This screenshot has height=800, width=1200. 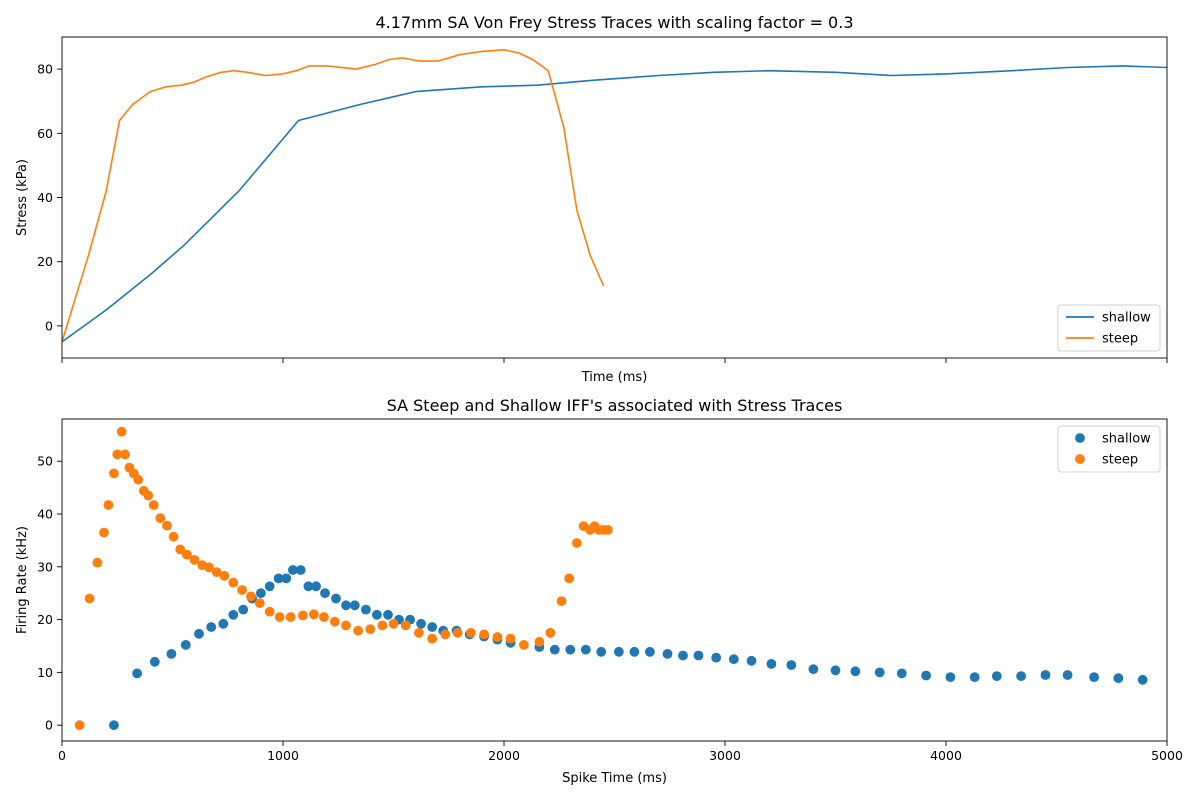 I want to click on x-tick-label: 0, so click(x=62, y=755).